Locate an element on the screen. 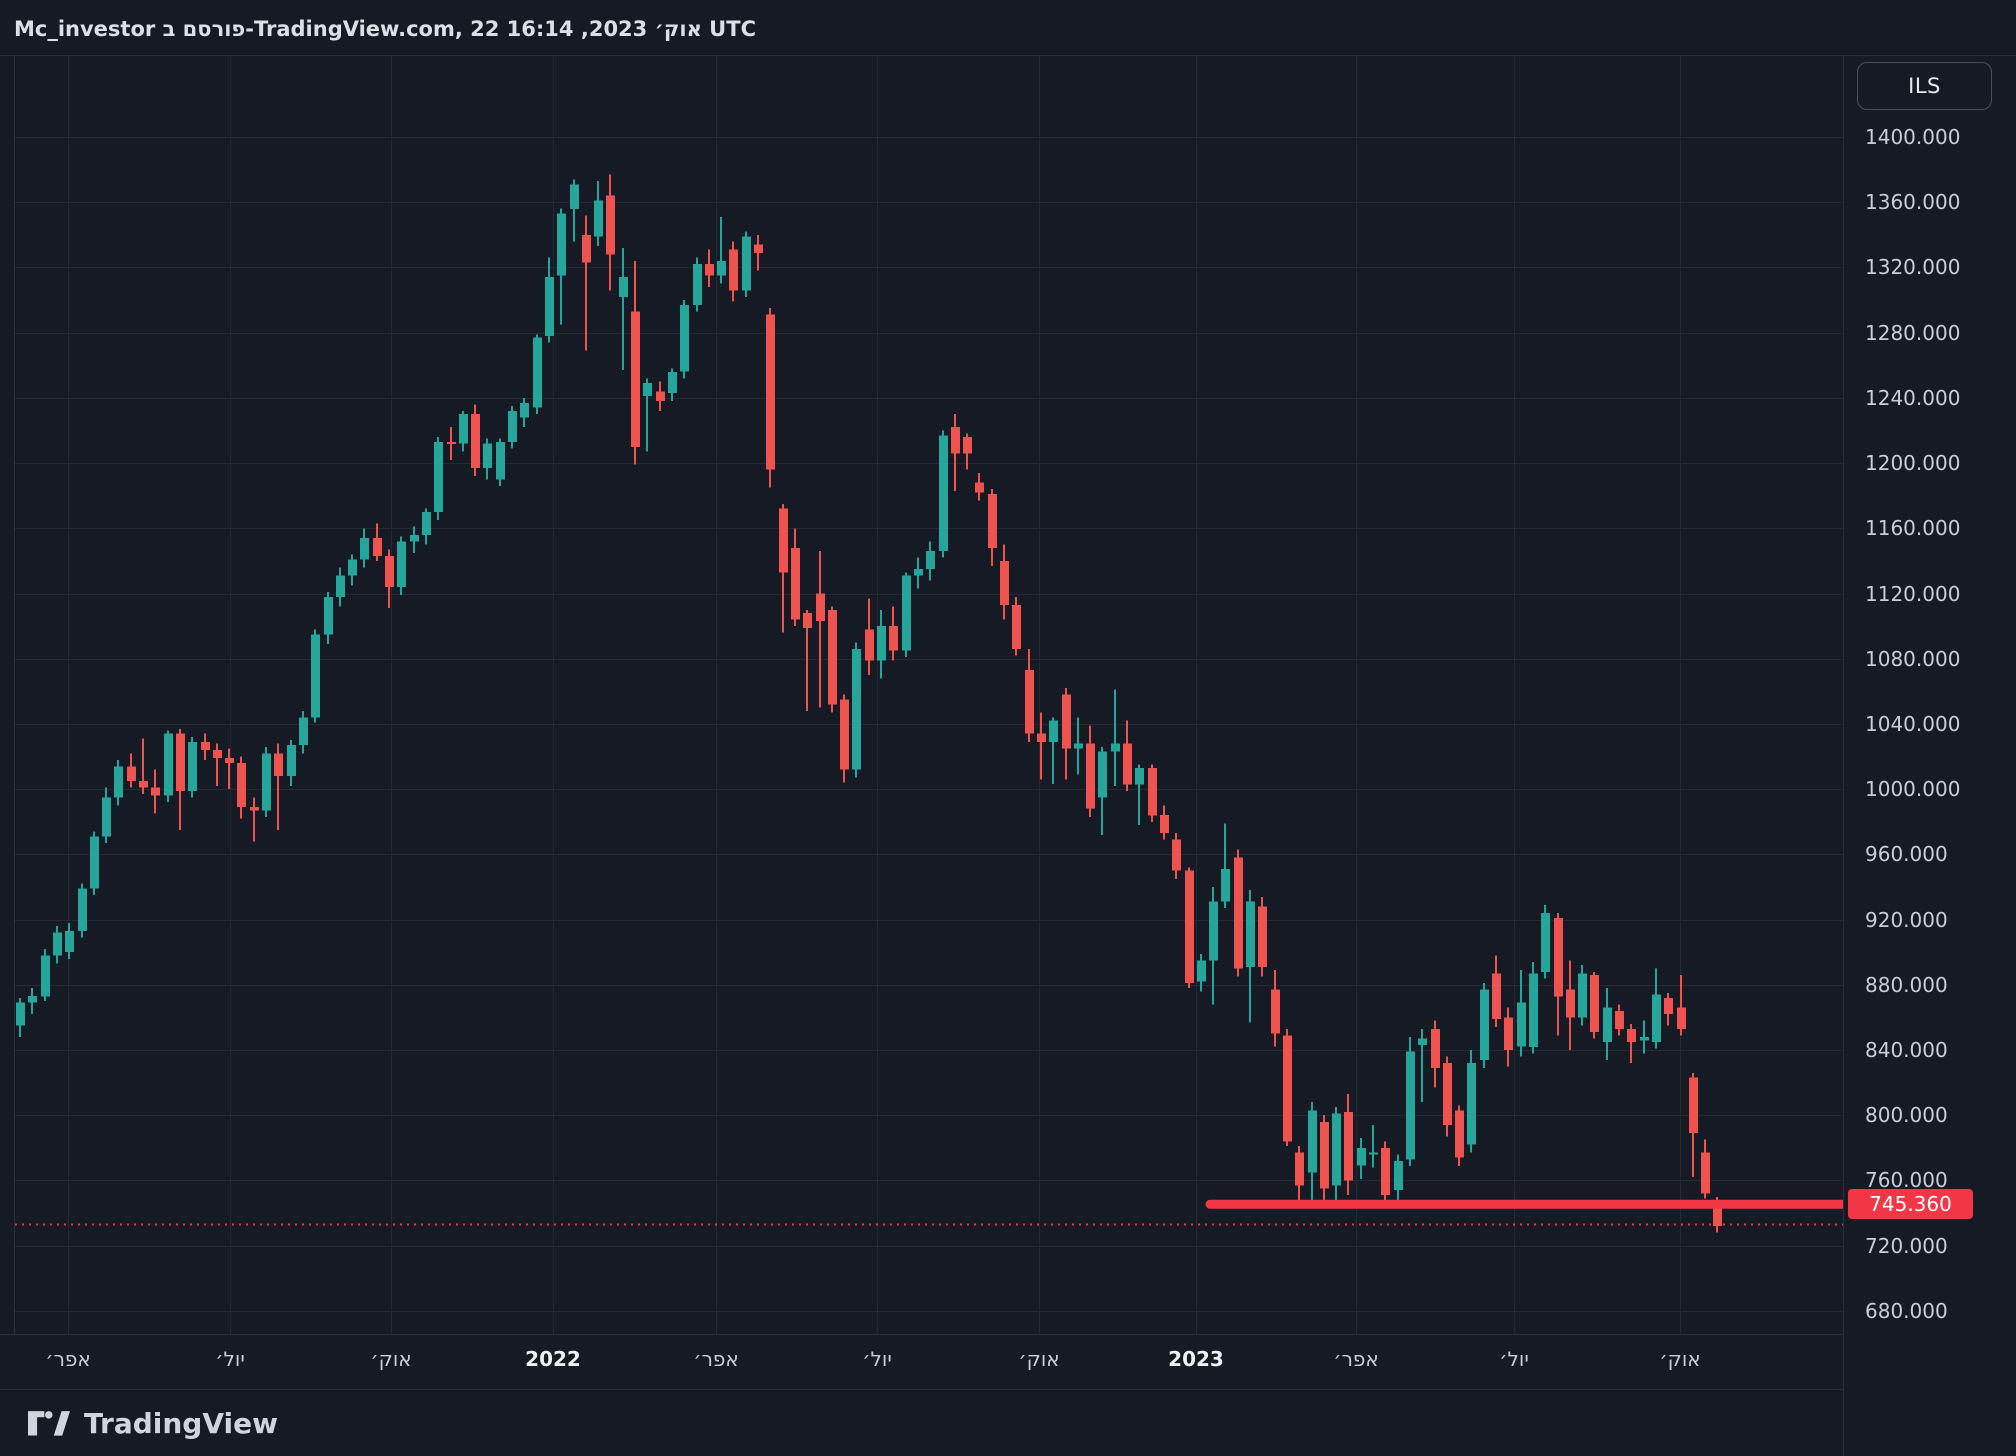 Image resolution: width=2016 pixels, height=1456 pixels. price-tick-label: 920.000 is located at coordinates (1906, 919).